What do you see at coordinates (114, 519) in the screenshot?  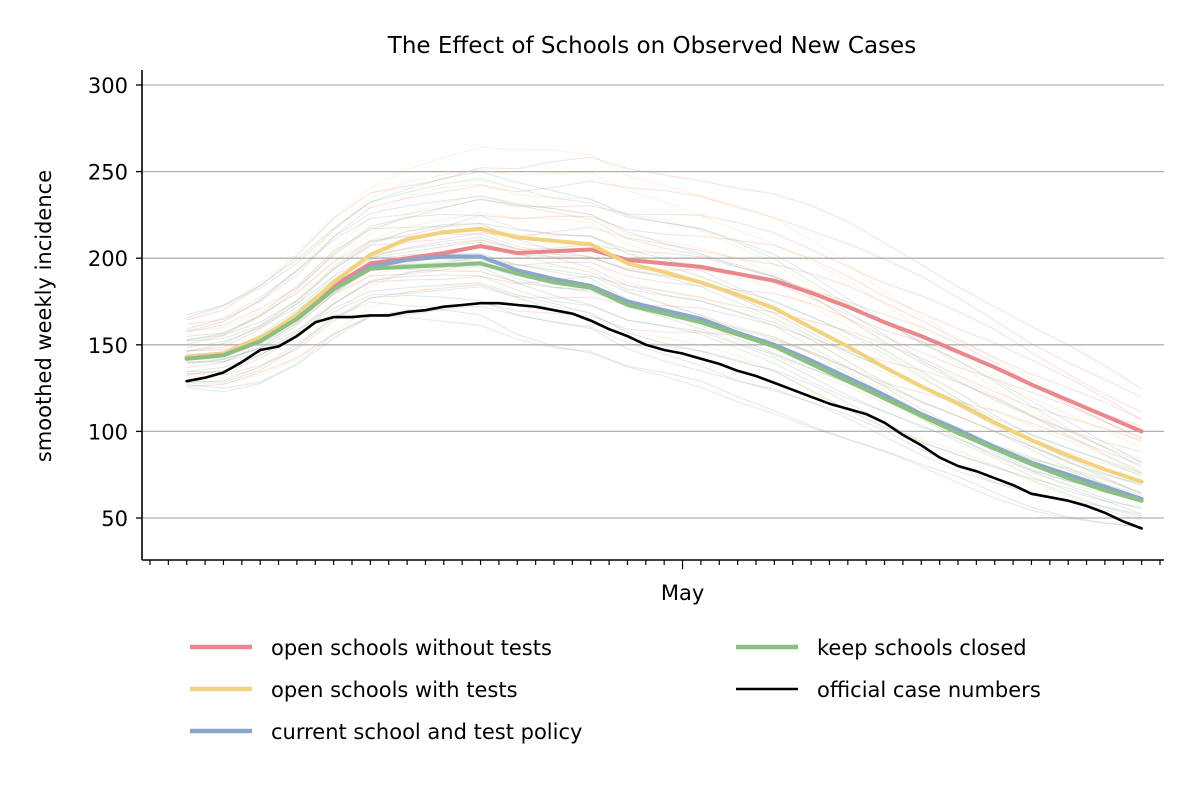 I see `y-tick-label-50: 50` at bounding box center [114, 519].